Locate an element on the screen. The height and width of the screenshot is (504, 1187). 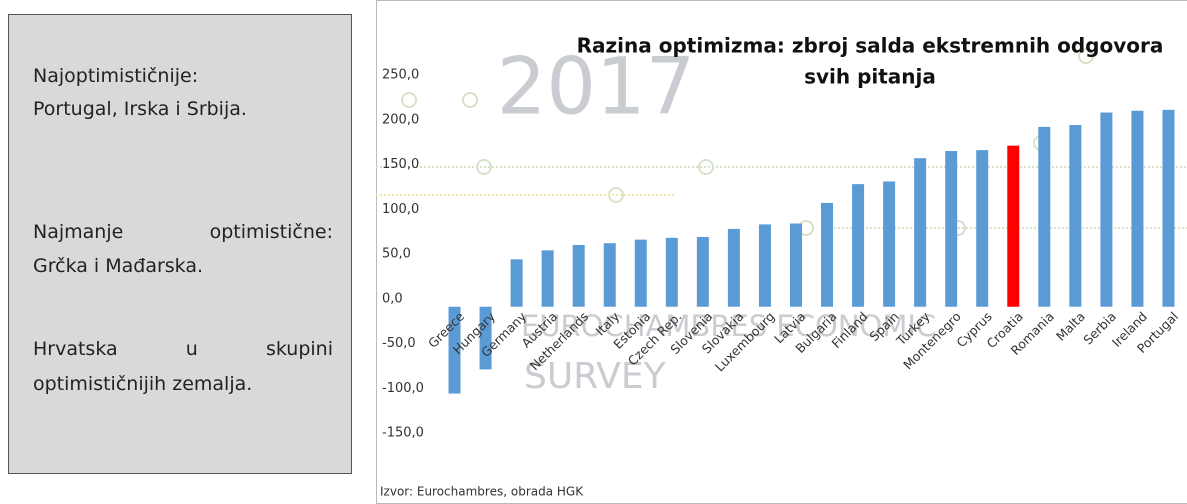
chart-title: svih pitanja is located at coordinates (870, 77).